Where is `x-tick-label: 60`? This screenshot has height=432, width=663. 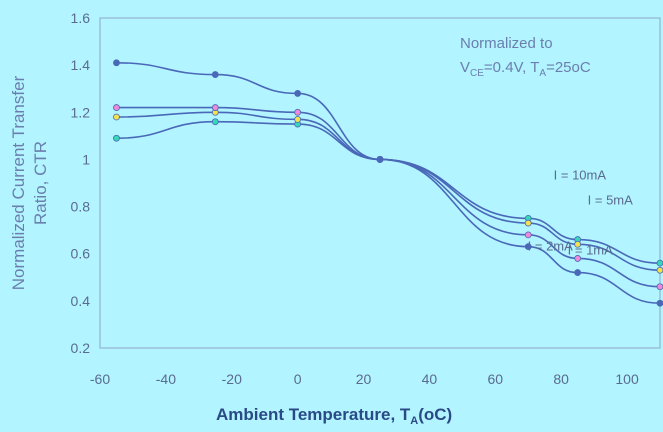 x-tick-label: 60 is located at coordinates (496, 379).